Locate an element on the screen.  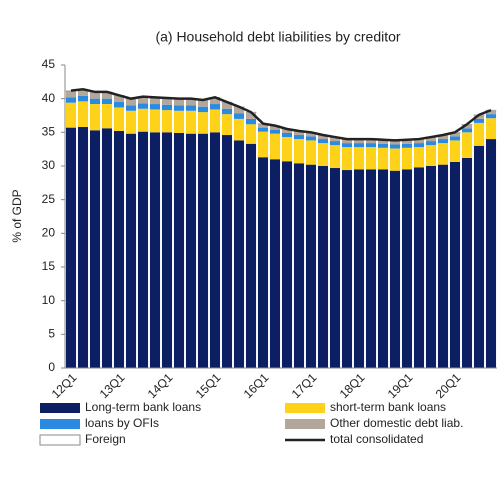
x-tick-label: 17Q1 is located at coordinates (304, 385).